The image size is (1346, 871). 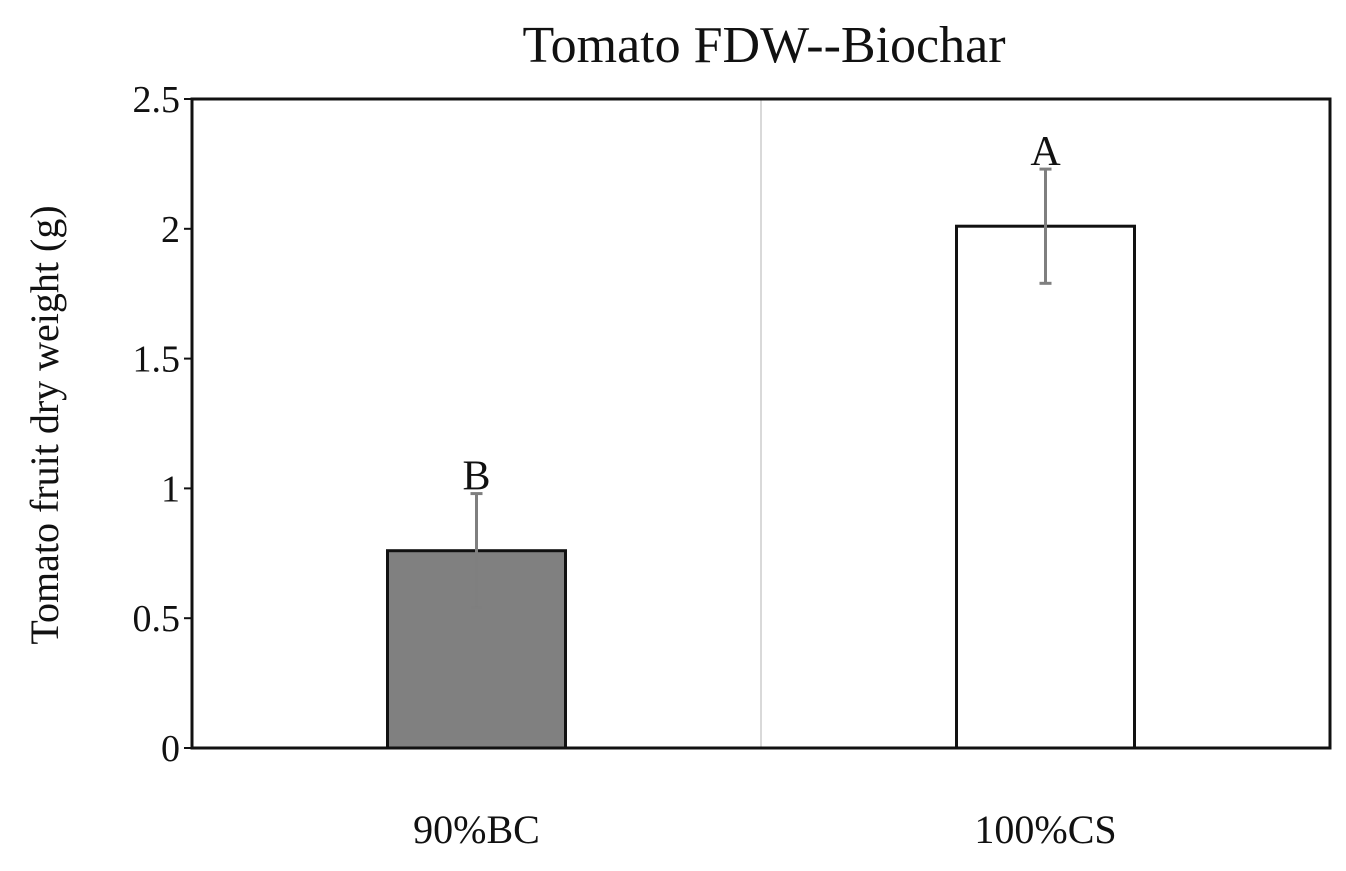 What do you see at coordinates (170, 489) in the screenshot?
I see `y-tick-label: 1` at bounding box center [170, 489].